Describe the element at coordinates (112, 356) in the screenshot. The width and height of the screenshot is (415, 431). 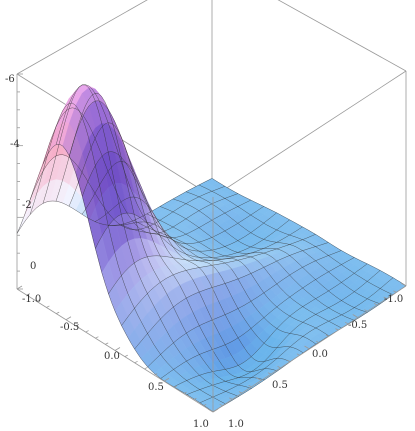
I see `x-tick-label: 0.0` at that location.